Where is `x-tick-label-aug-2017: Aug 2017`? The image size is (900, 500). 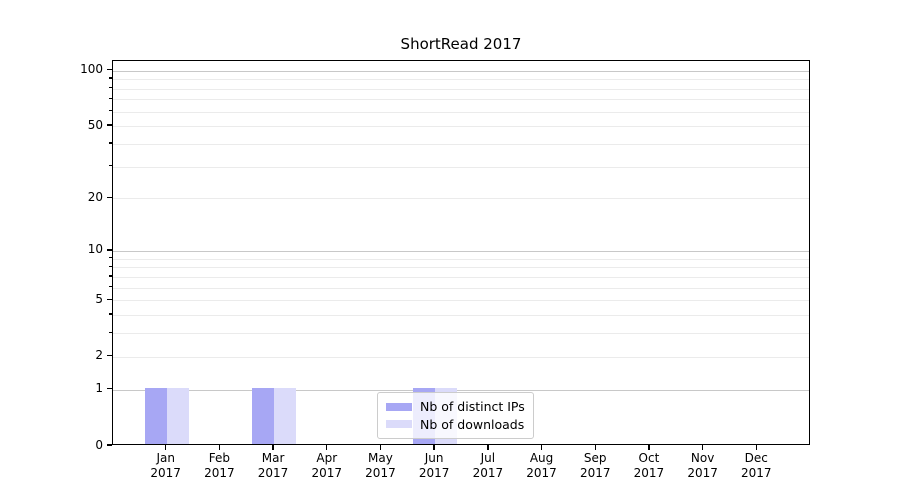 x-tick-label-aug-2017: Aug 2017 is located at coordinates (542, 466).